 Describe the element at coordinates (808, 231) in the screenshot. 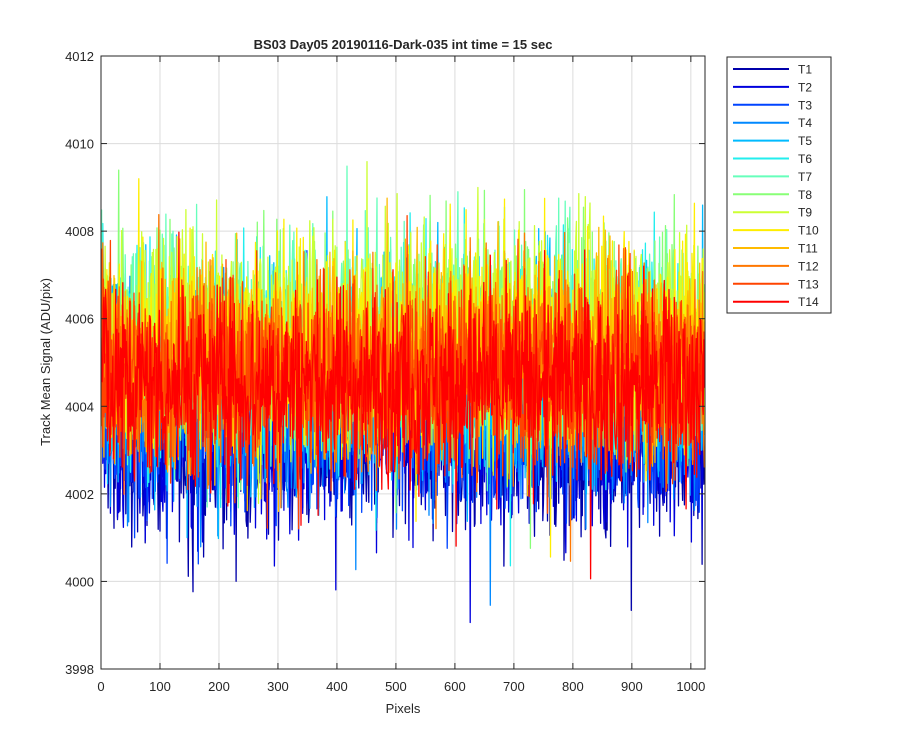

I see `legend-label-t10: T10` at that location.